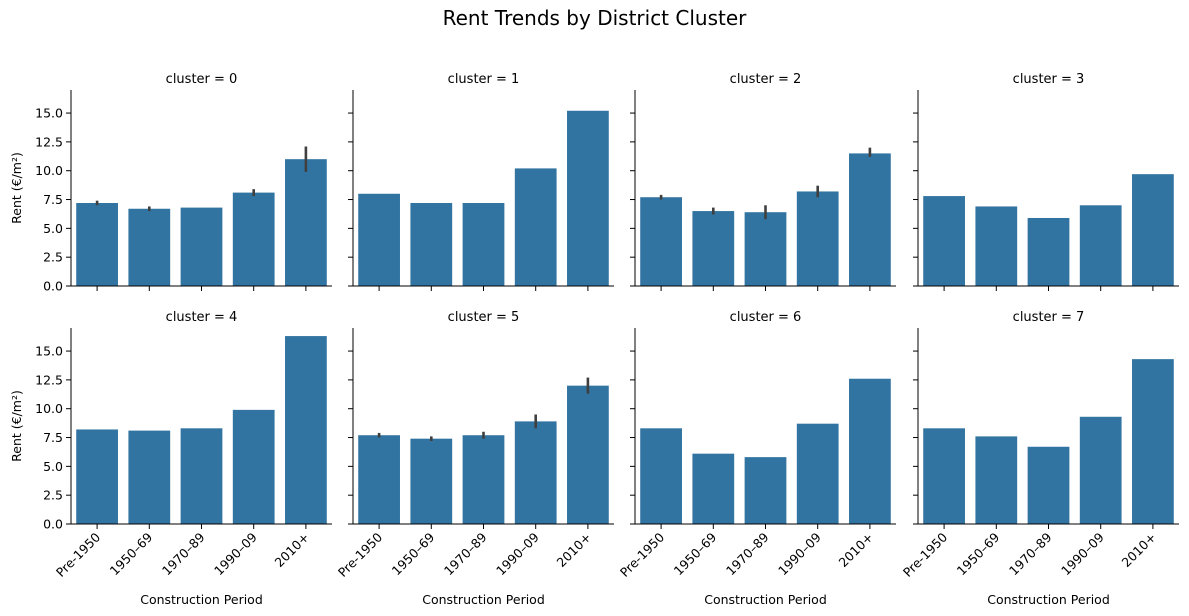  Describe the element at coordinates (484, 79) in the screenshot. I see `facet-title: cluster = 1` at that location.